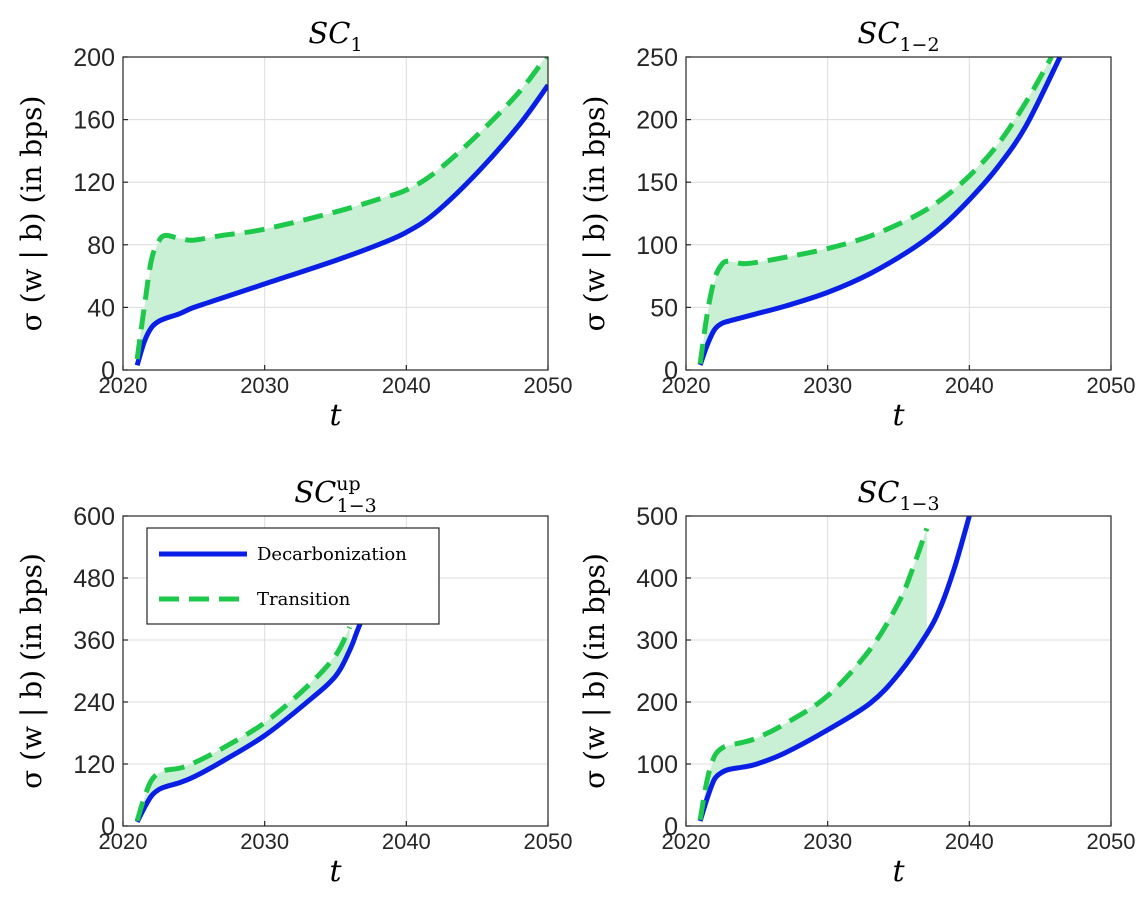 The image size is (1147, 906). What do you see at coordinates (664, 308) in the screenshot?
I see `y-tick-label: 50` at bounding box center [664, 308].